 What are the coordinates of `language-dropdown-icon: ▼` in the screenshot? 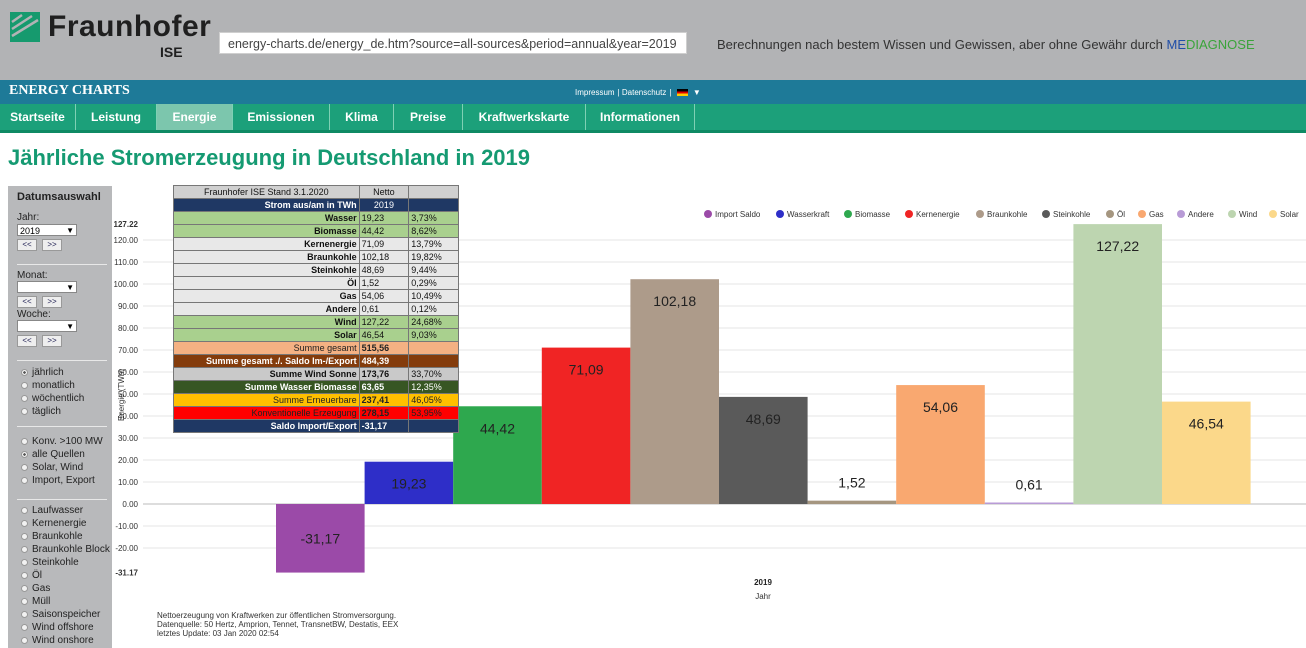 It's located at (696, 92).